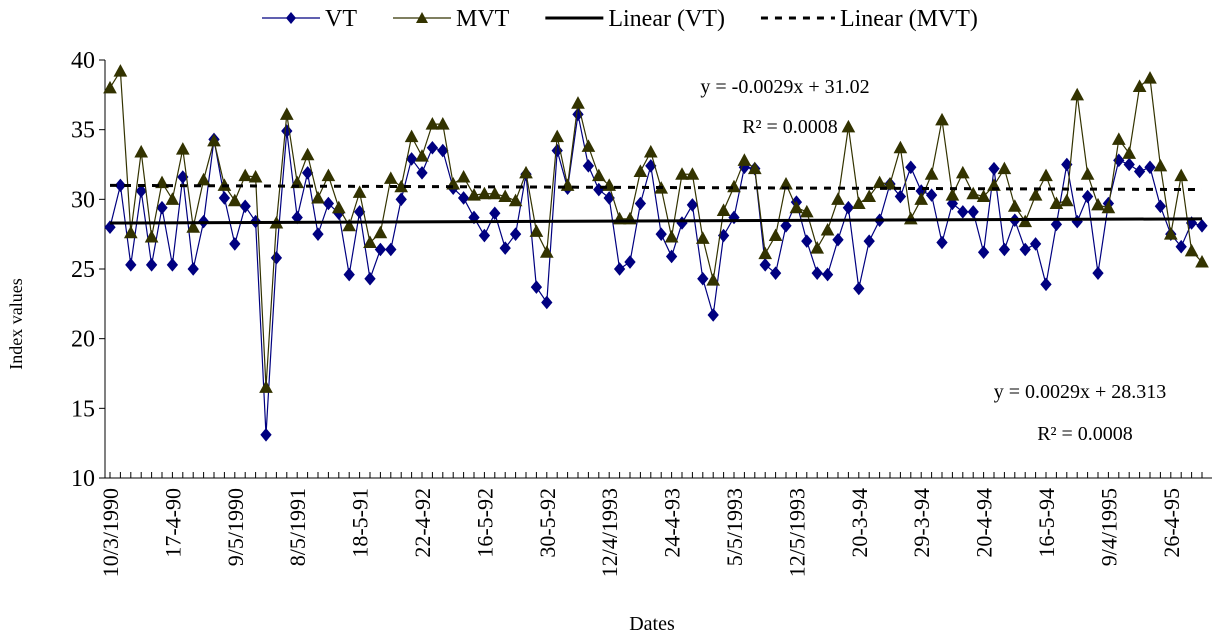 The width and height of the screenshot is (1213, 635). I want to click on x-tick-label: 12/4/1993, so click(609, 532).